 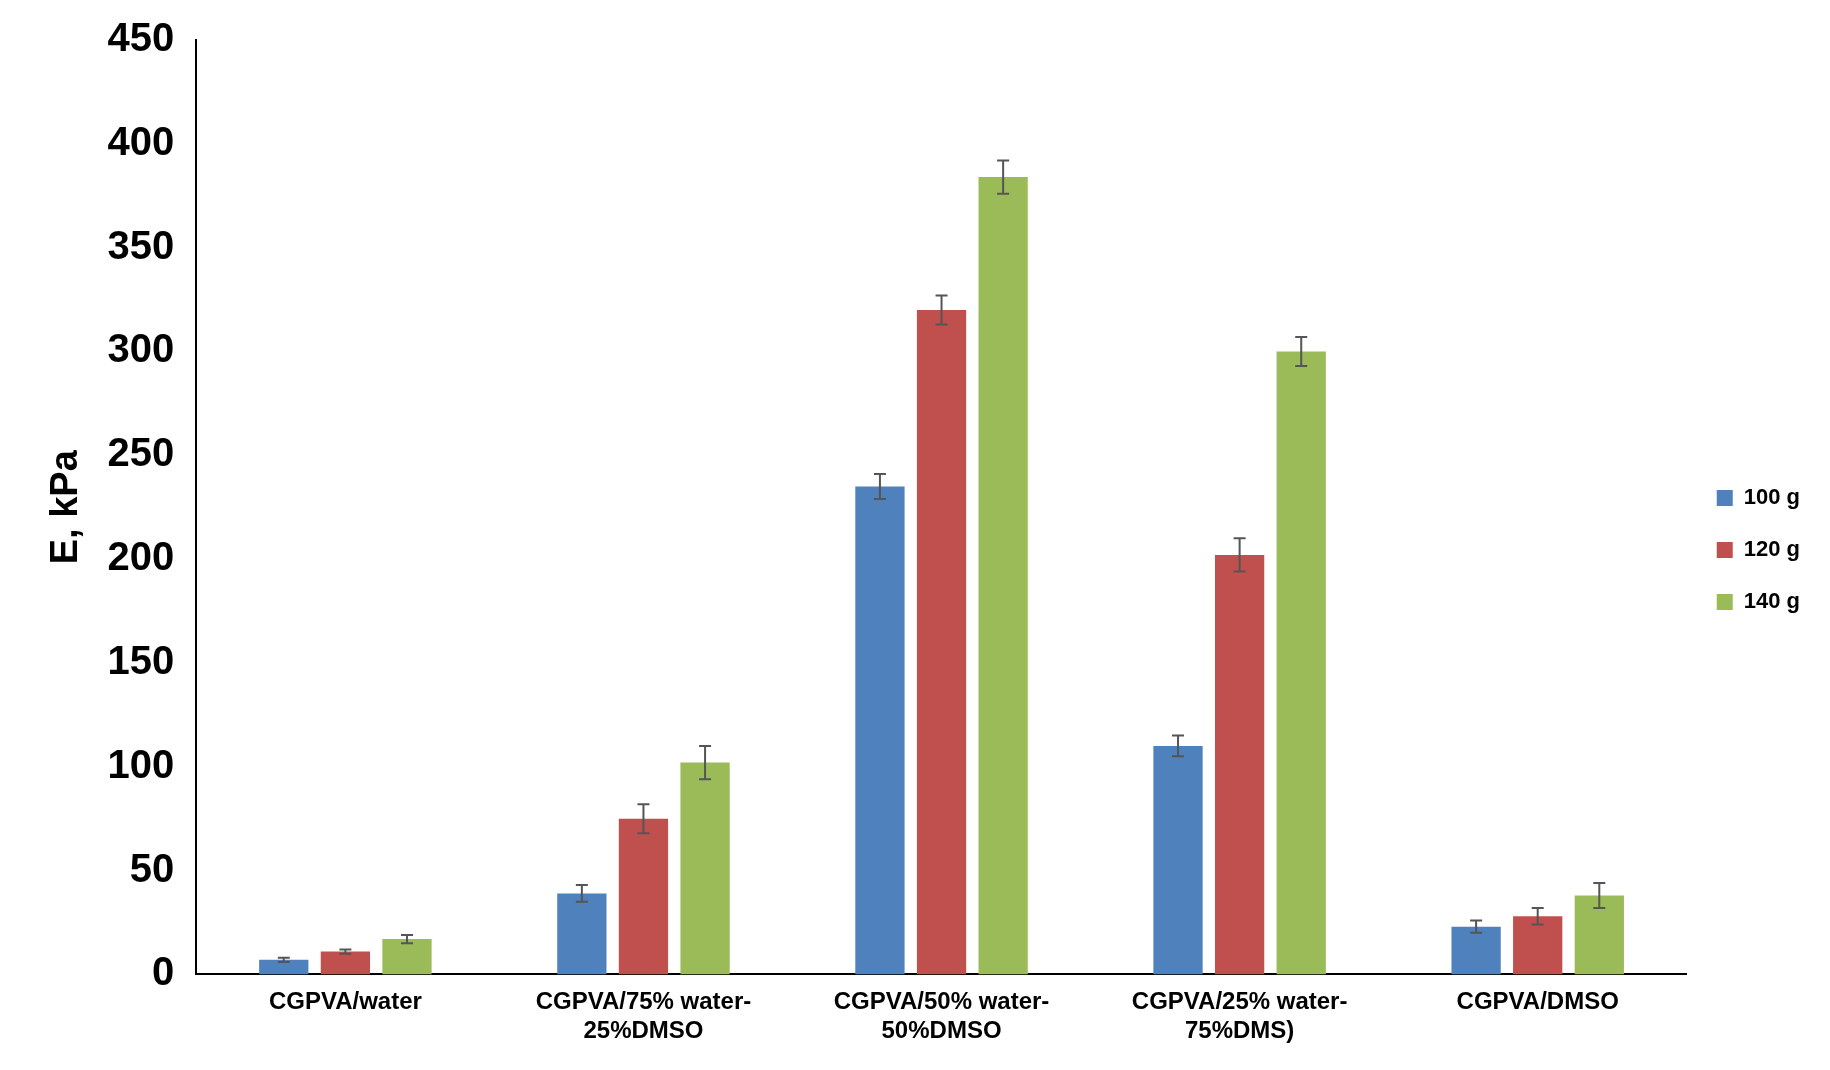 What do you see at coordinates (941, 1015) in the screenshot?
I see `x-tick-label: CGPVA/50% water-50%DMSO` at bounding box center [941, 1015].